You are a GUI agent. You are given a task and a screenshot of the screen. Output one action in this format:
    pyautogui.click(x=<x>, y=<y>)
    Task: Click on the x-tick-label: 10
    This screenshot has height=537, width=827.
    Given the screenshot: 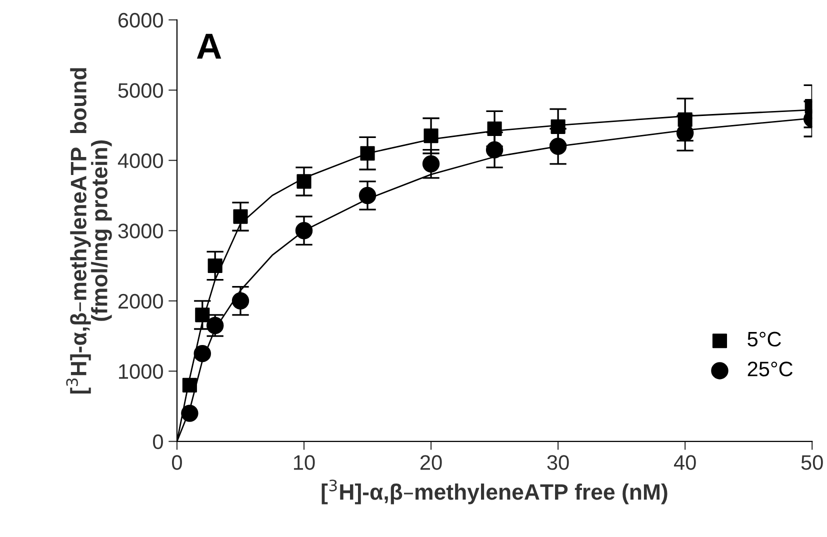 What is the action you would take?
    pyautogui.click(x=304, y=462)
    